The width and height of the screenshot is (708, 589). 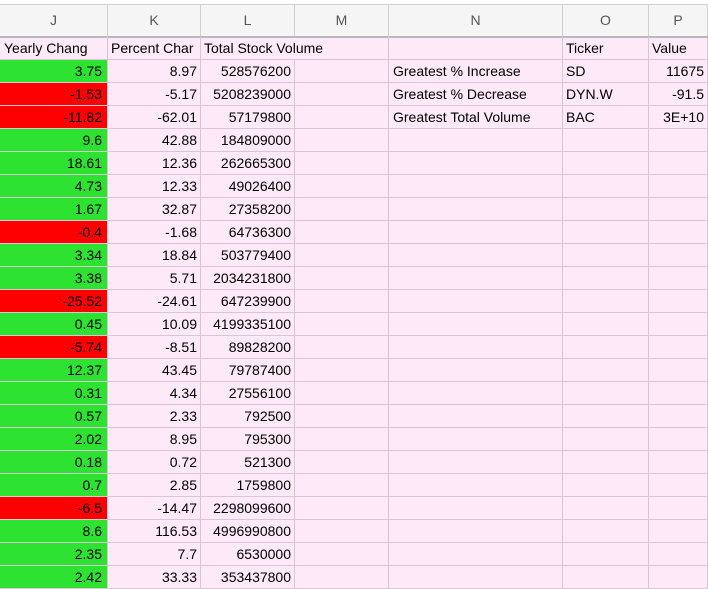 I want to click on percent-change-cell: 18.84, so click(x=154, y=255).